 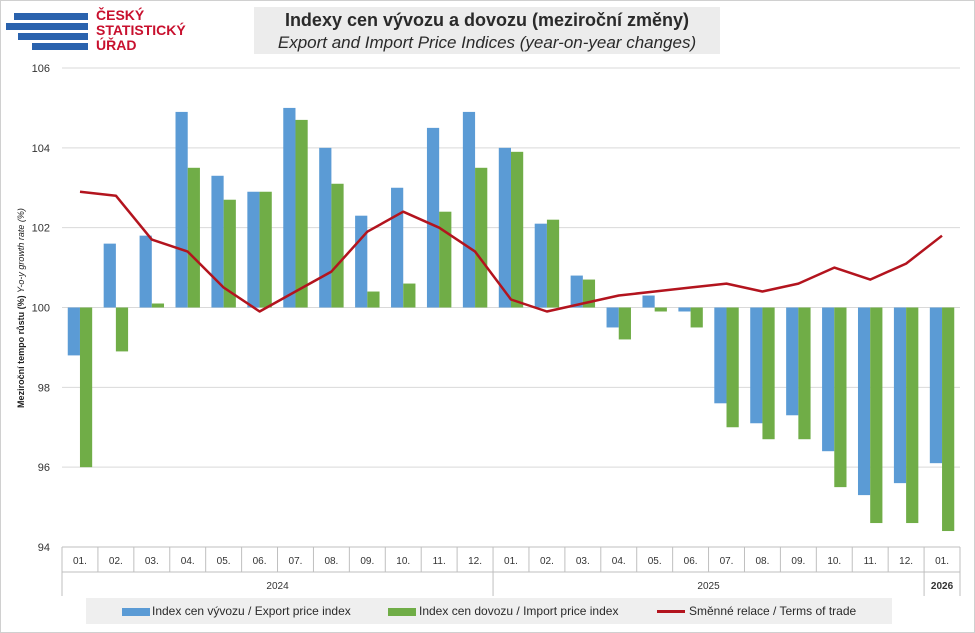 What do you see at coordinates (141, 30) in the screenshot?
I see `logo-line-2: STATISTICKÝ` at bounding box center [141, 30].